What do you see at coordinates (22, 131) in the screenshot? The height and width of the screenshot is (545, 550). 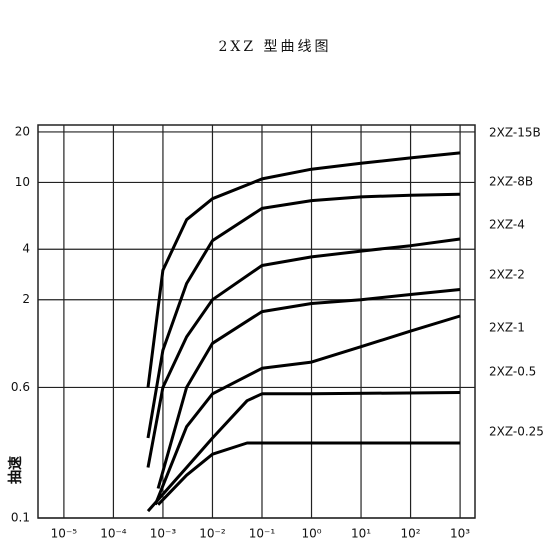 I see `y-tick-label: 20` at bounding box center [22, 131].